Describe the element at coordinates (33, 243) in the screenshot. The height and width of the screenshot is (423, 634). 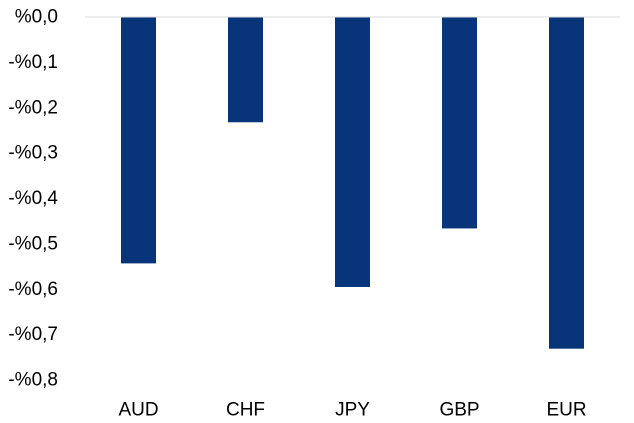
I see `y-tick-label: -%0,5` at that location.